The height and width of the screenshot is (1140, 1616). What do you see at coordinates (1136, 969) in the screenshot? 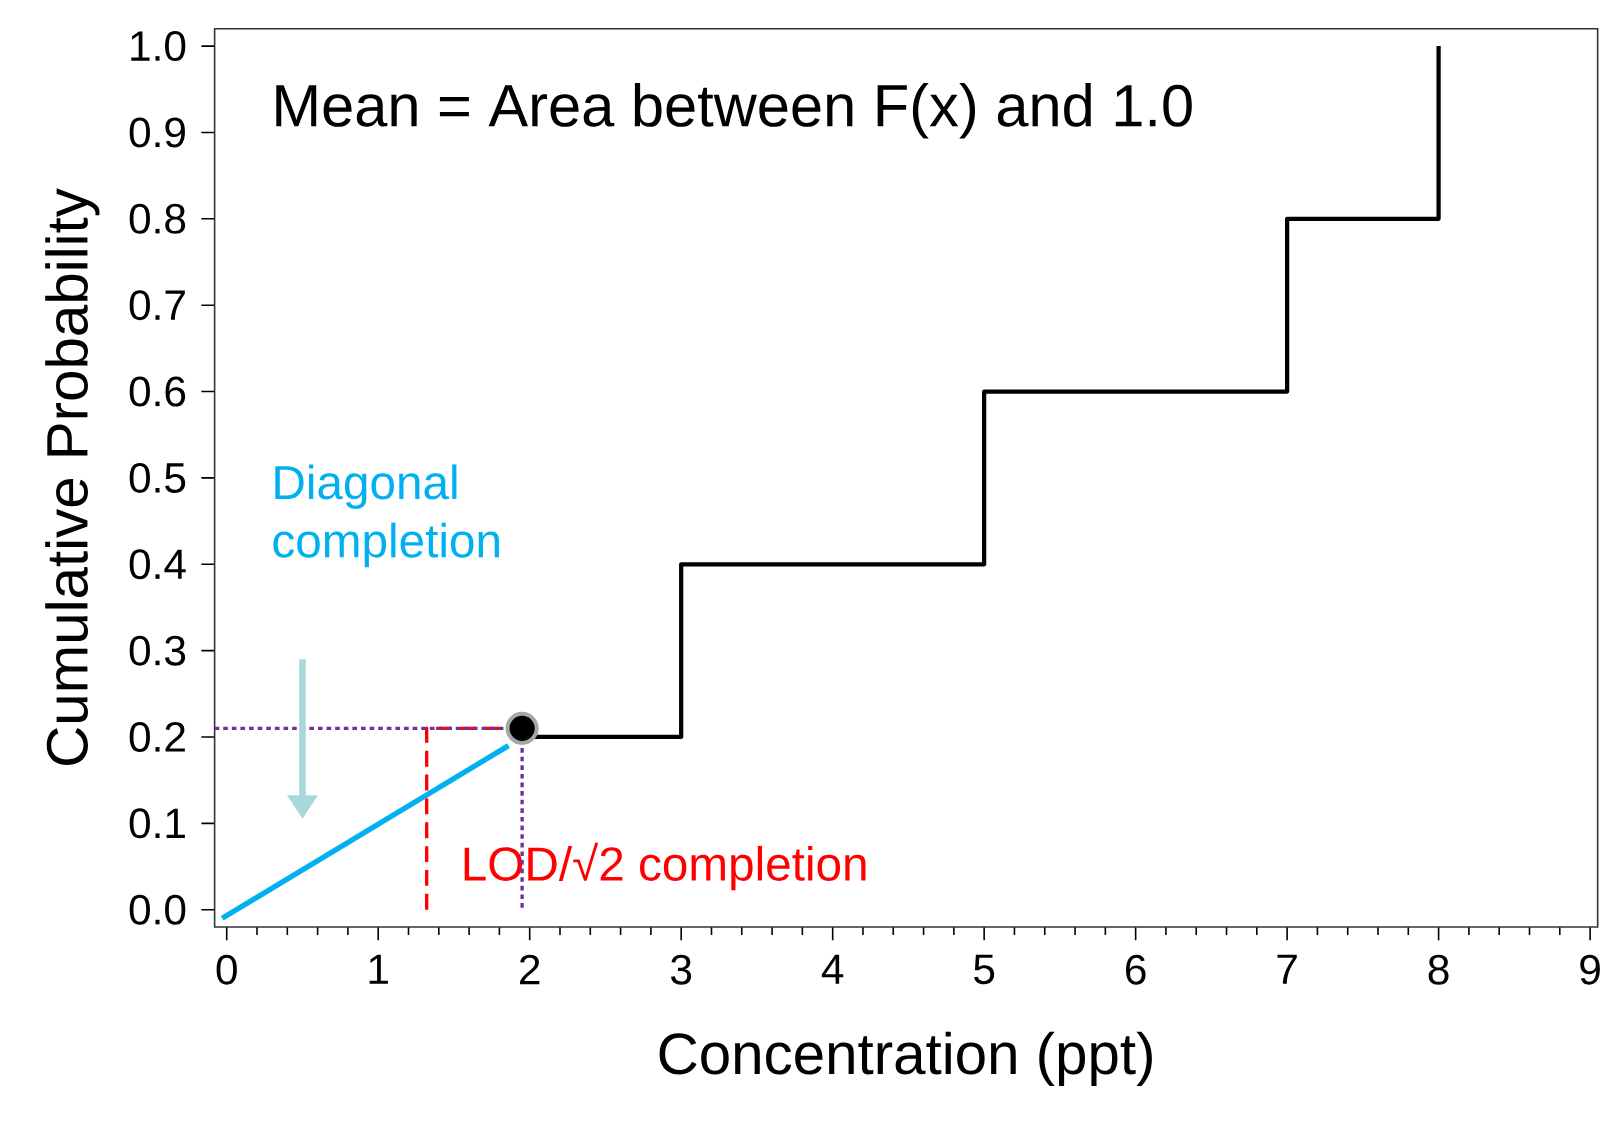
I see `x-tick-label: 6` at bounding box center [1136, 969].